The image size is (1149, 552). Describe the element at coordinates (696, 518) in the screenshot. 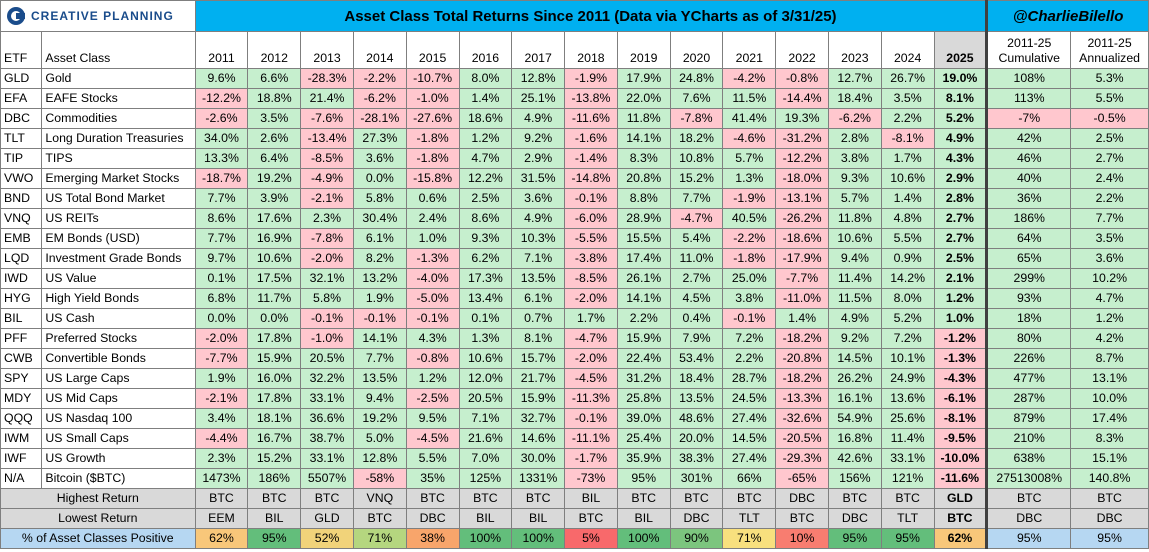

I see `summary-cell: DBC` at that location.